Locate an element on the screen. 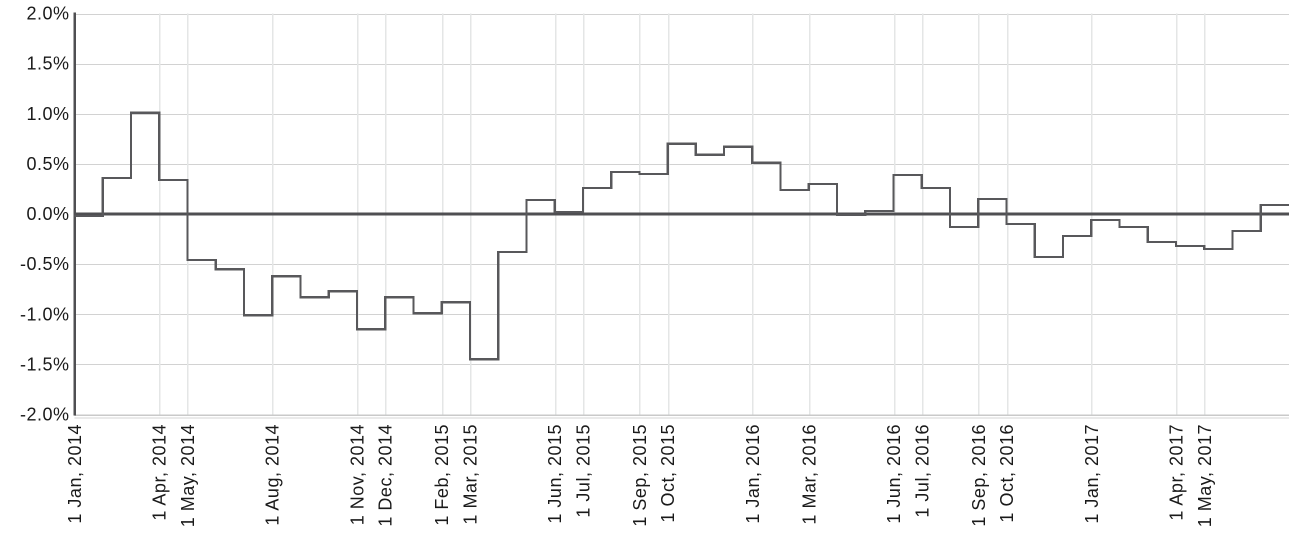  x-tick-label: 1 Jul, 2015 is located at coordinates (583, 471).